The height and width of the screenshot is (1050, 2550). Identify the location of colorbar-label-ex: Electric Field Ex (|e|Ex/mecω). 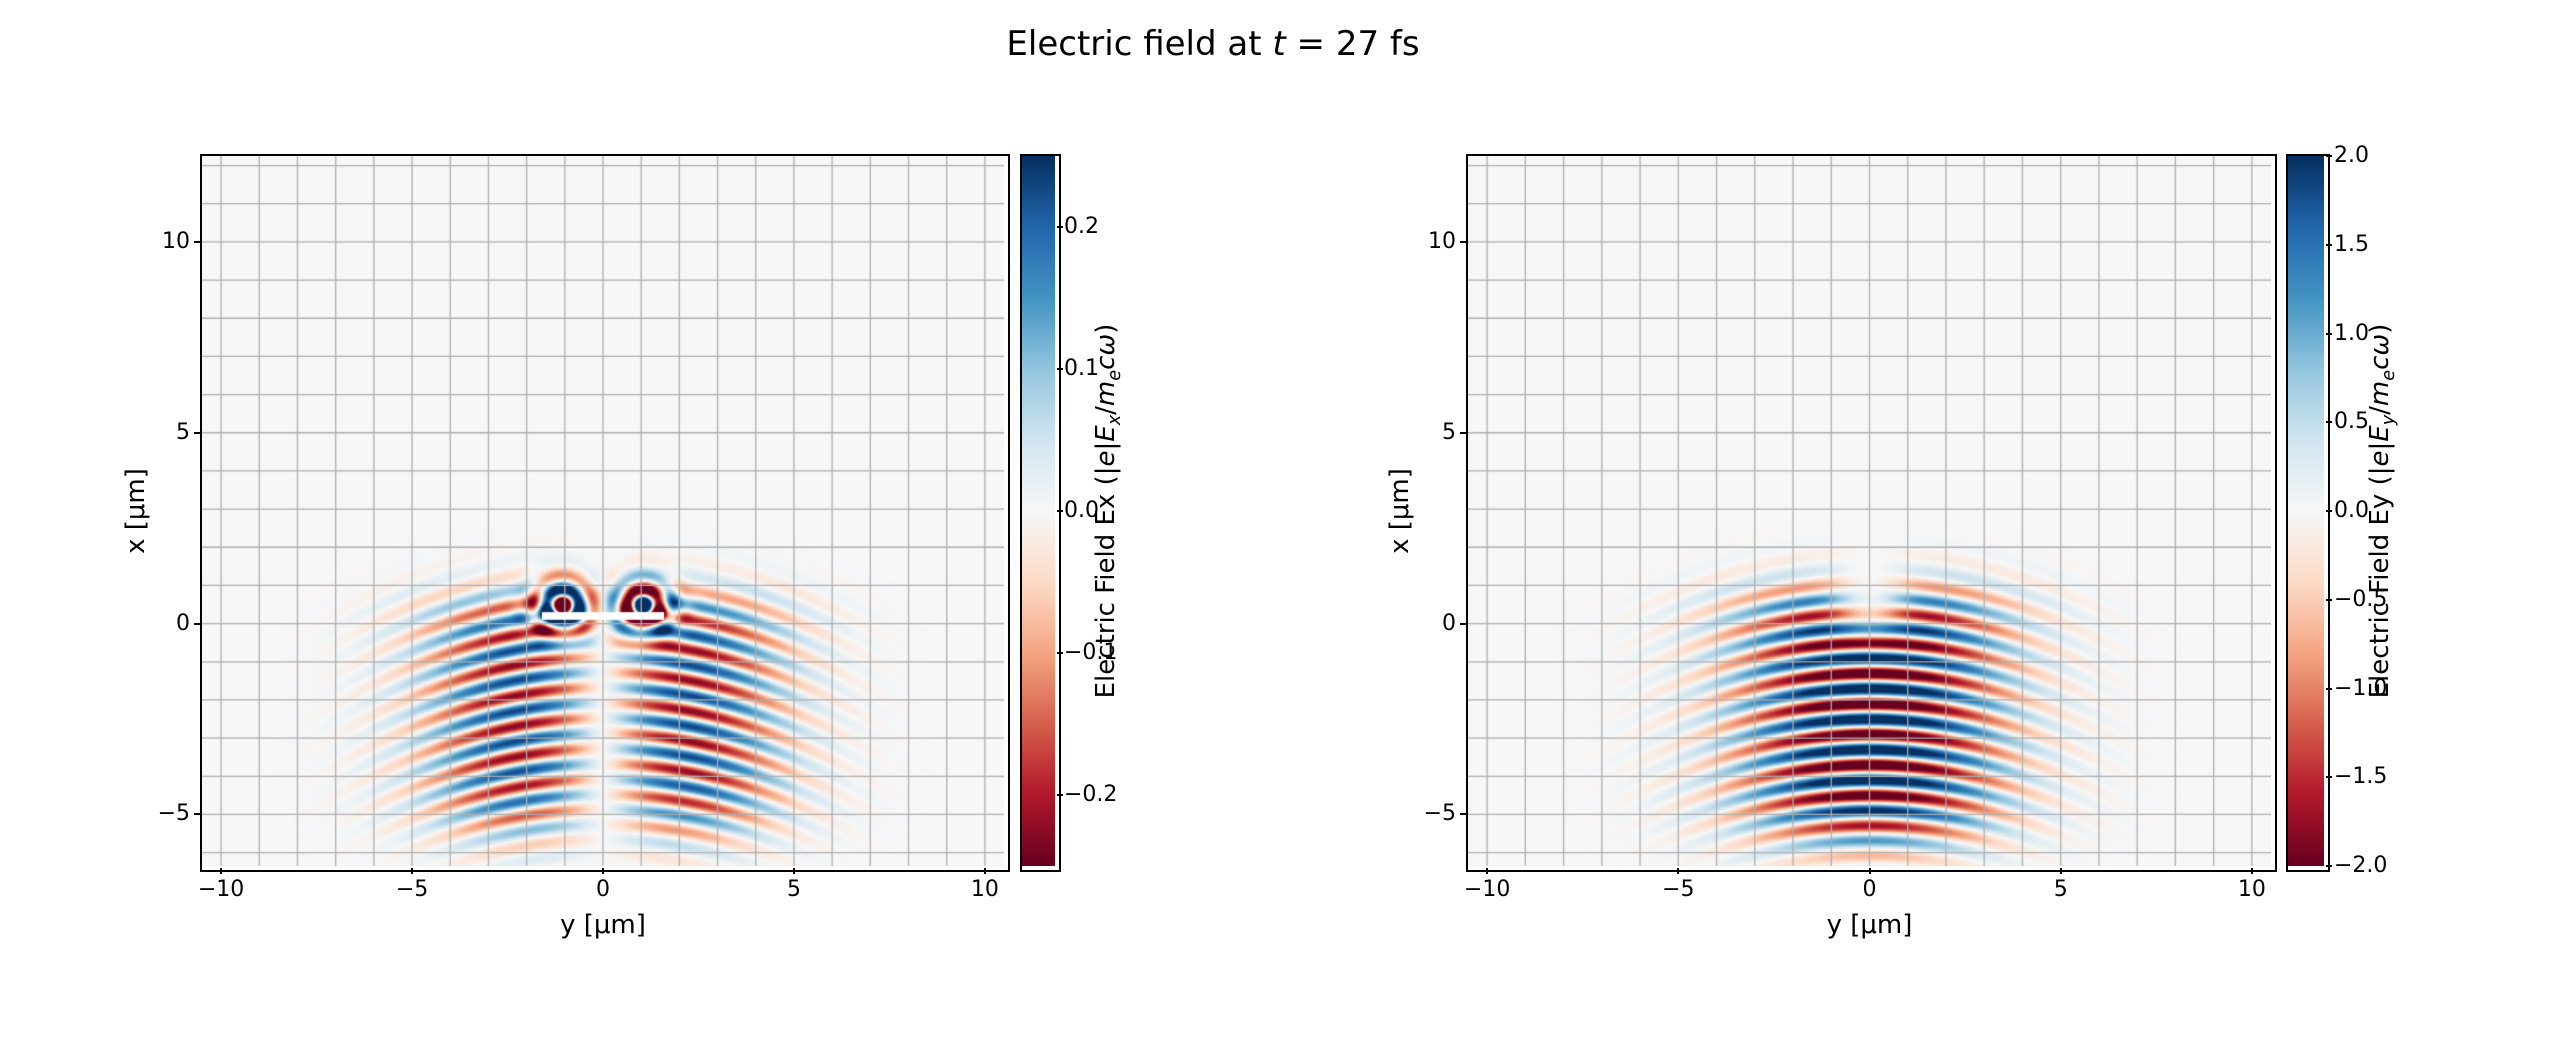
(1108, 511).